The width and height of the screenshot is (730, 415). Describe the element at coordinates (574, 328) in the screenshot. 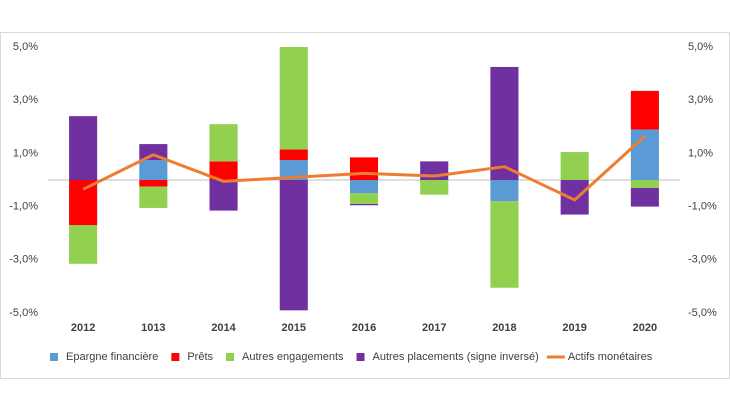

I see `x-tick-label: 2019` at that location.